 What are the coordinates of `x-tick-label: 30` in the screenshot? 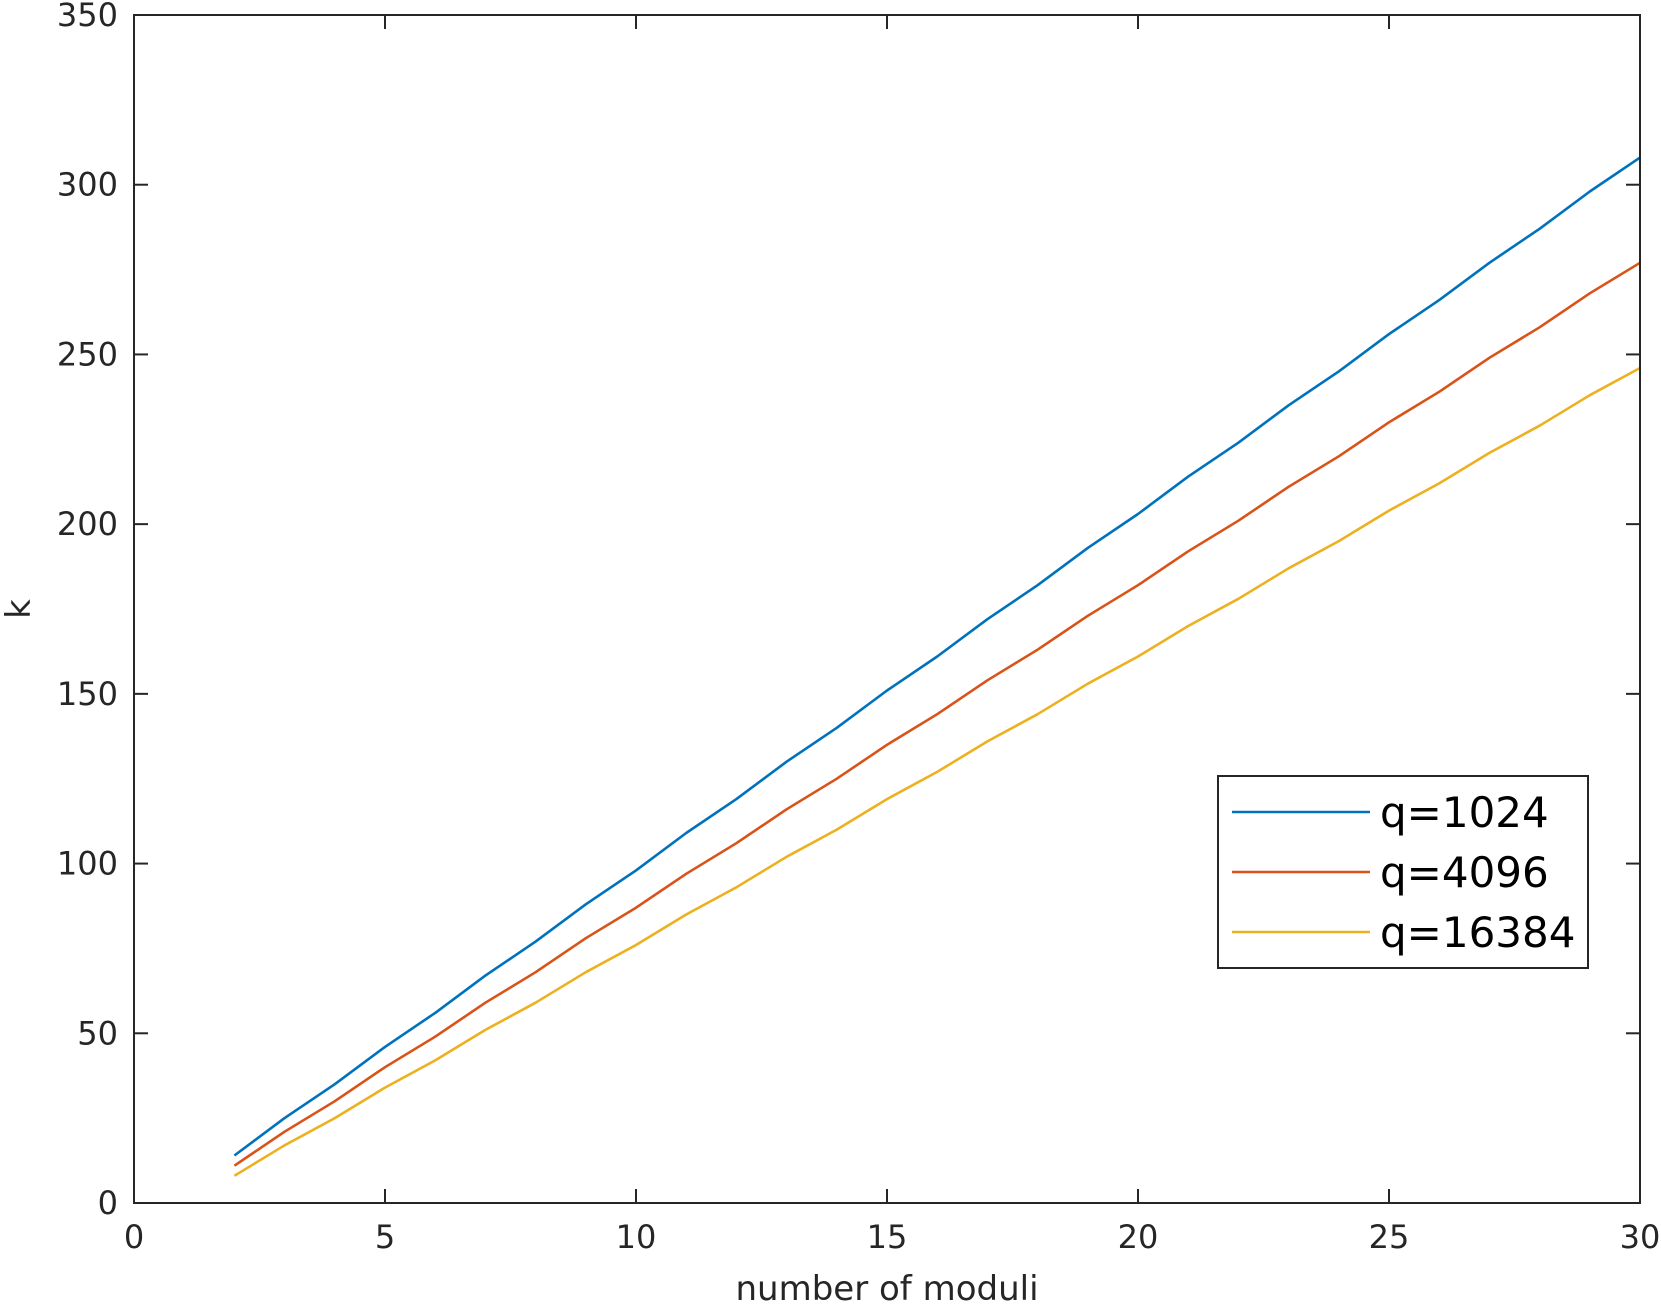 It's located at (1640, 1237).